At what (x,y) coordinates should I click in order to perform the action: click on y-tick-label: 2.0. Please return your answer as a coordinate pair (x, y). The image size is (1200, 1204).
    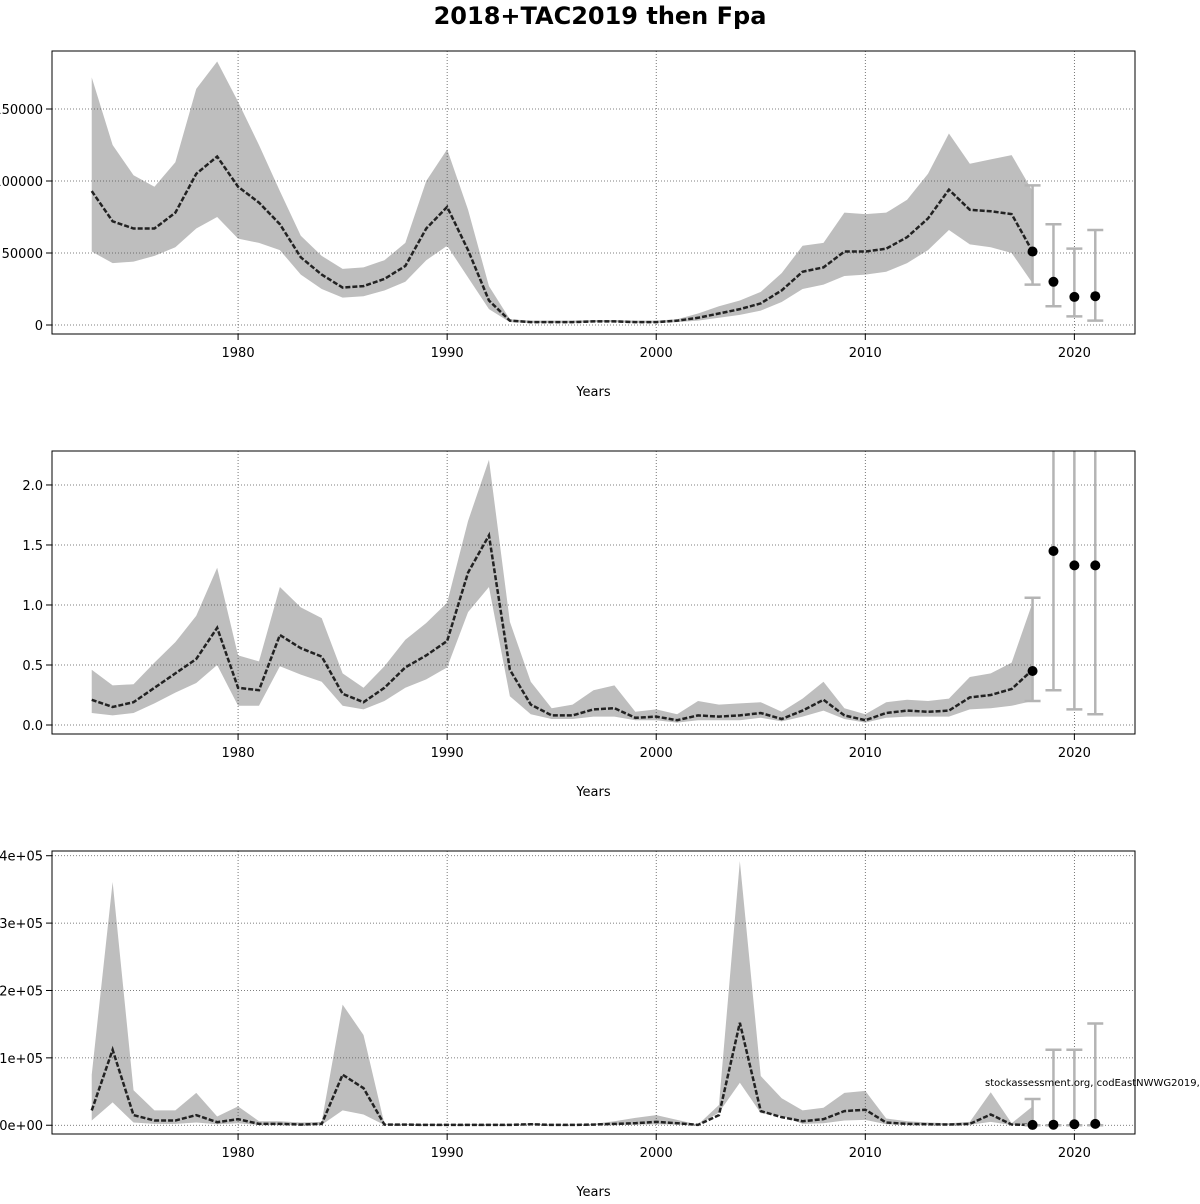
    Looking at the image, I should click on (32, 486).